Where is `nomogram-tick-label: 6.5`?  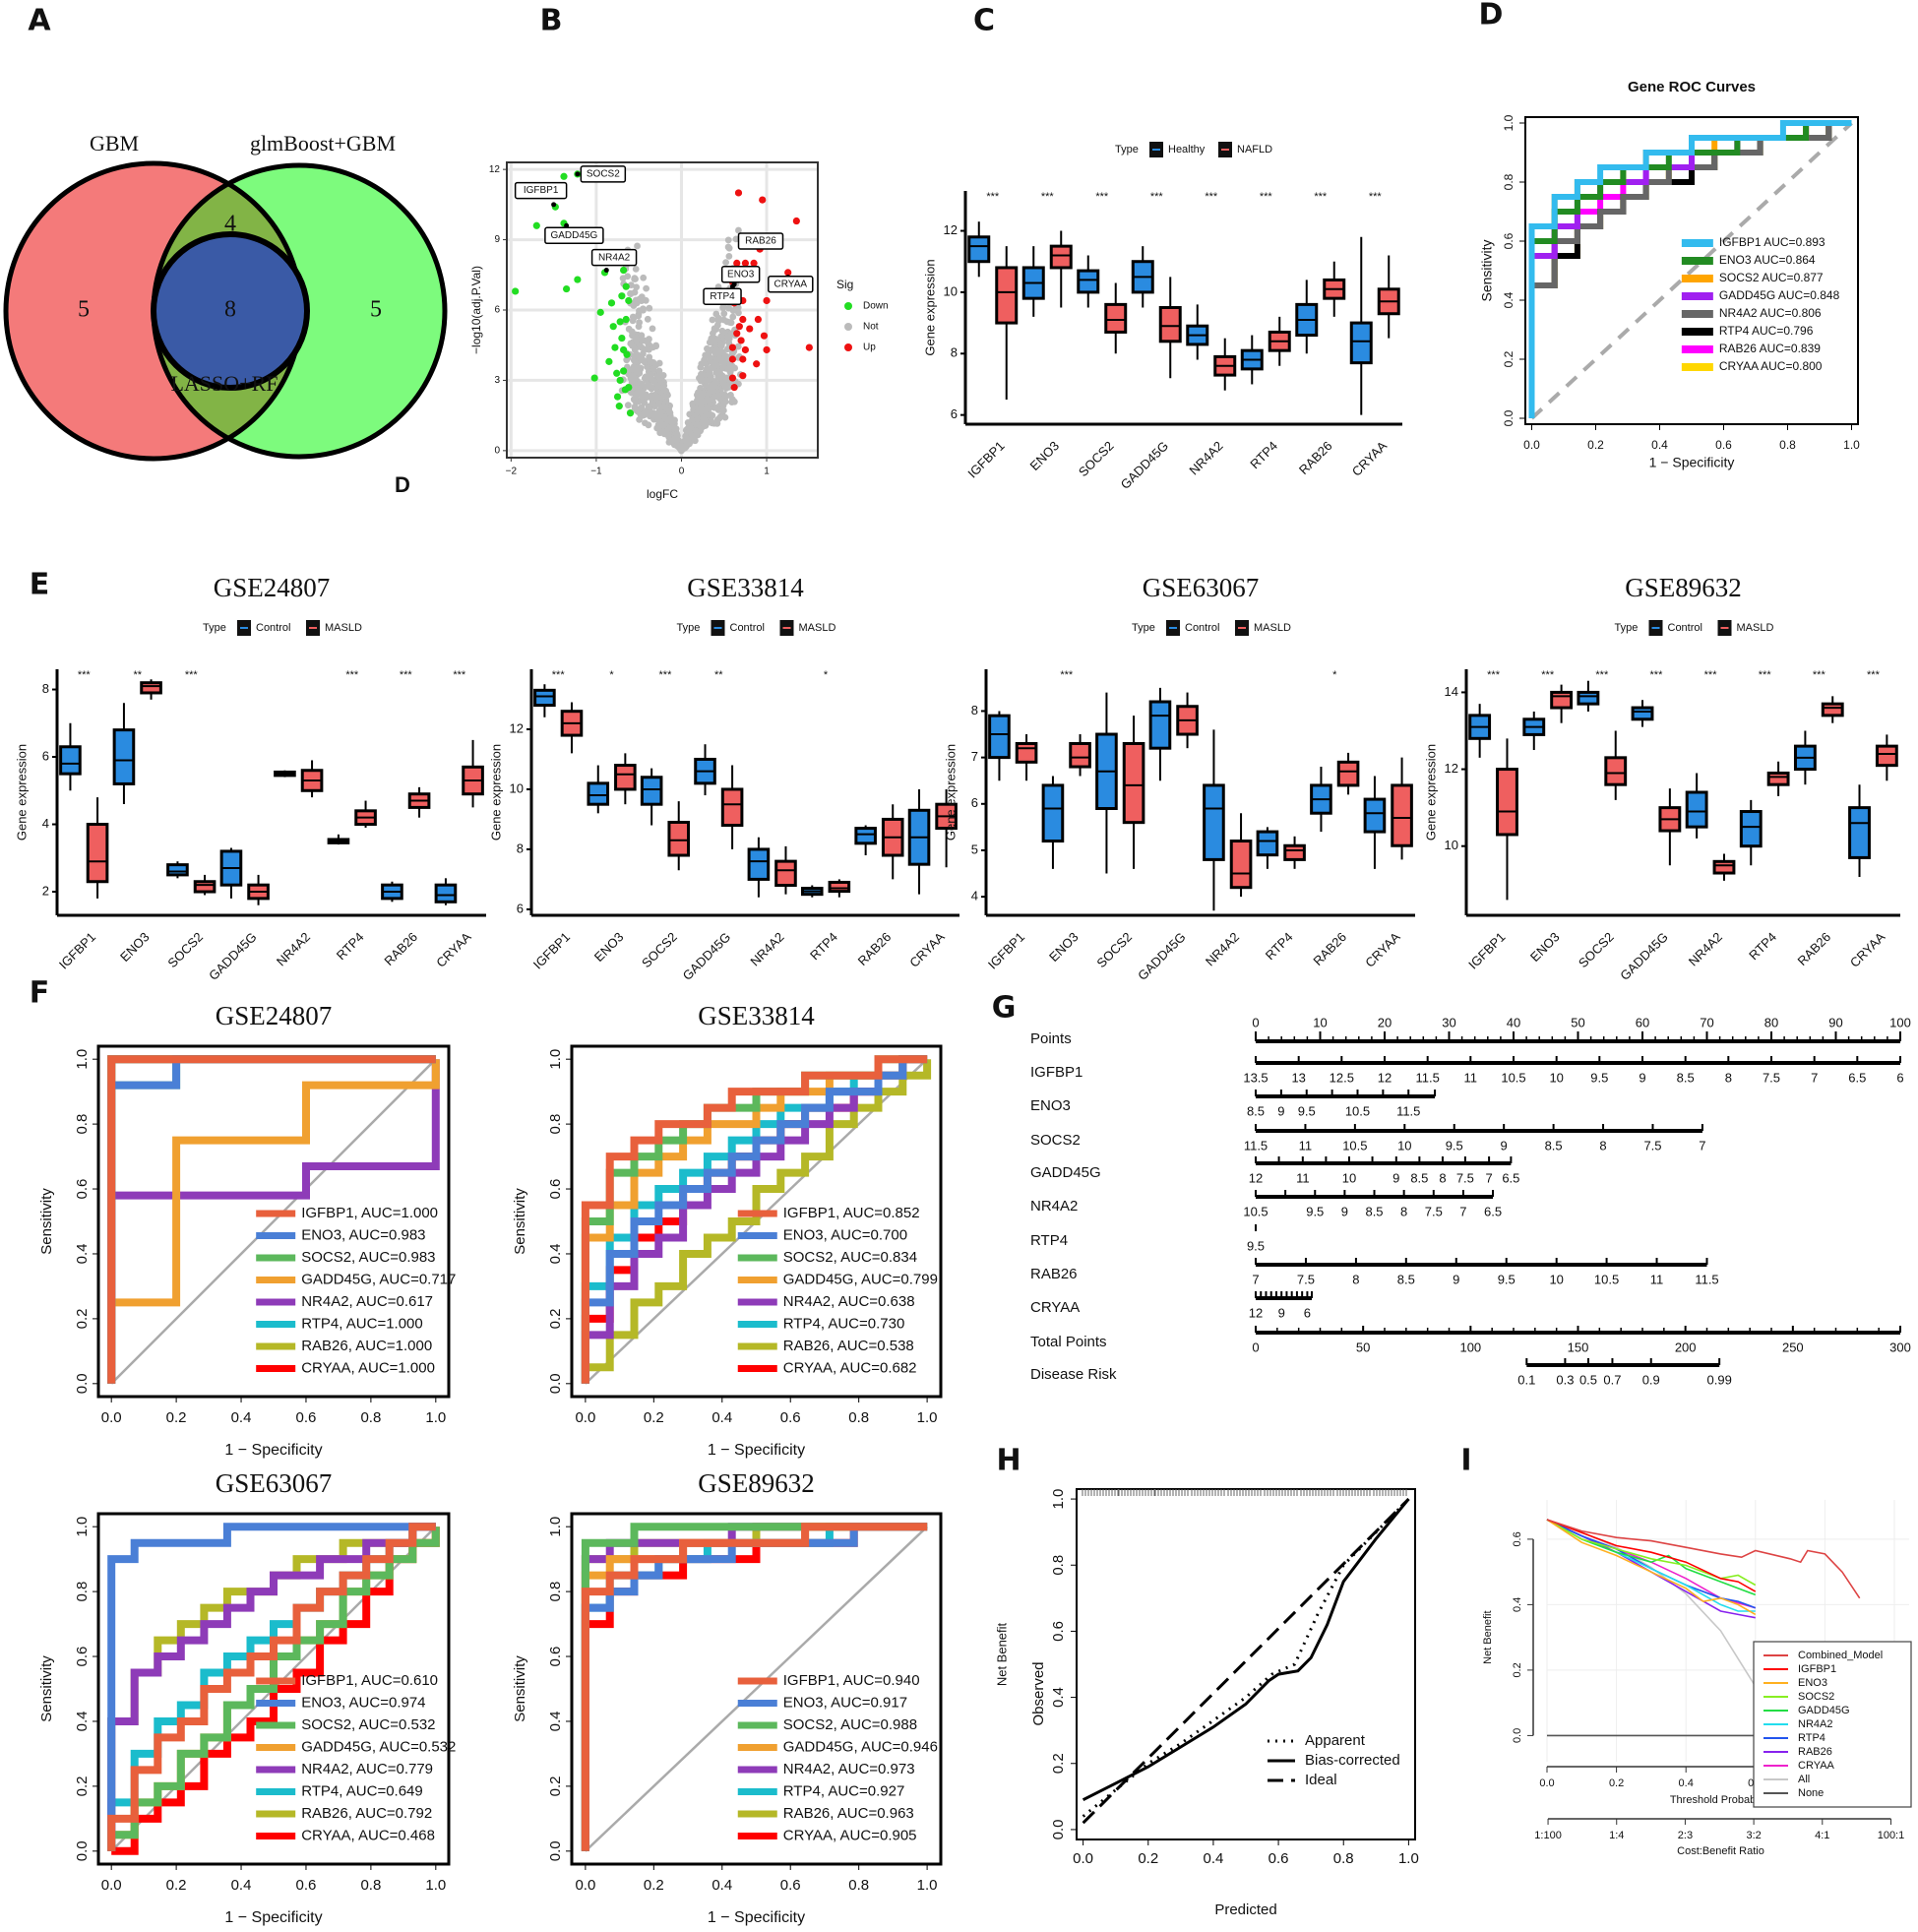
nomogram-tick-label: 6.5 is located at coordinates (1857, 1077).